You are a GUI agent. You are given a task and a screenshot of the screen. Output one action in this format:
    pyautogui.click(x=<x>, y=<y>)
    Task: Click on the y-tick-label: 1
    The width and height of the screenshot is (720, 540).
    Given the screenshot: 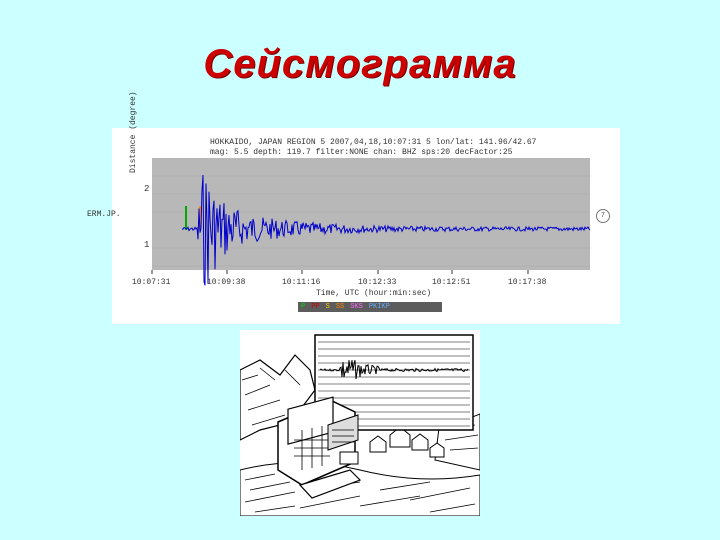 What is the action you would take?
    pyautogui.click(x=147, y=245)
    